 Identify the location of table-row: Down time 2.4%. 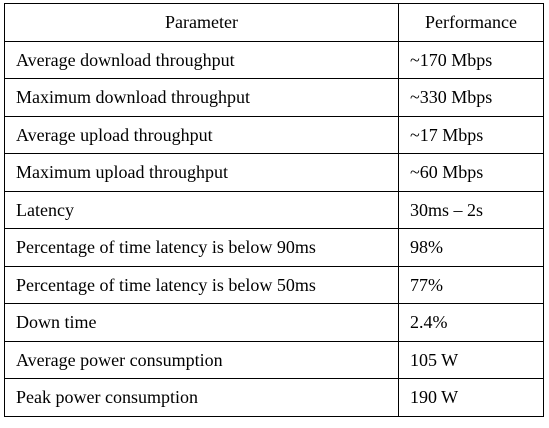
(274, 322).